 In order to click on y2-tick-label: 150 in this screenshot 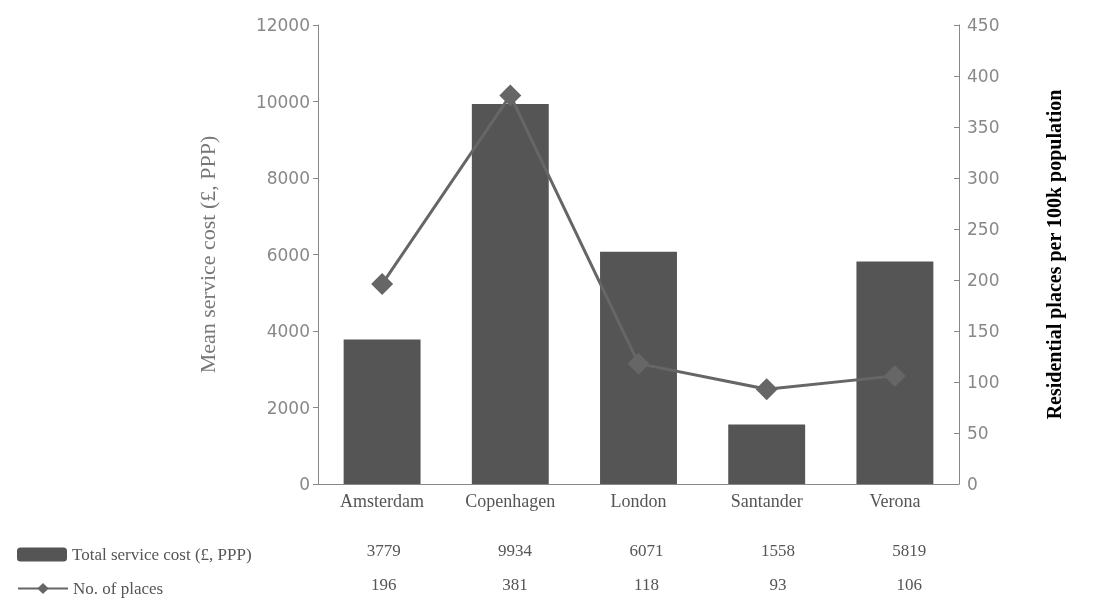, I will do `click(983, 331)`.